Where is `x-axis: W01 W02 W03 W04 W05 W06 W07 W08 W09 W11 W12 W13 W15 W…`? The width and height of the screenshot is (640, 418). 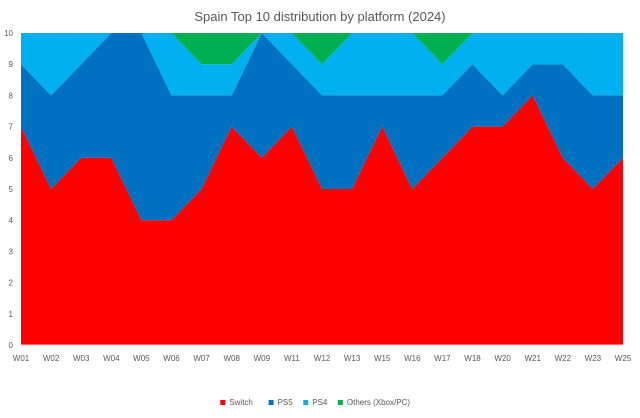
x-axis: W01 W02 W03 W04 W05 W06 W07 W08 W09 W11 W12 W13 W15 W… is located at coordinates (322, 353).